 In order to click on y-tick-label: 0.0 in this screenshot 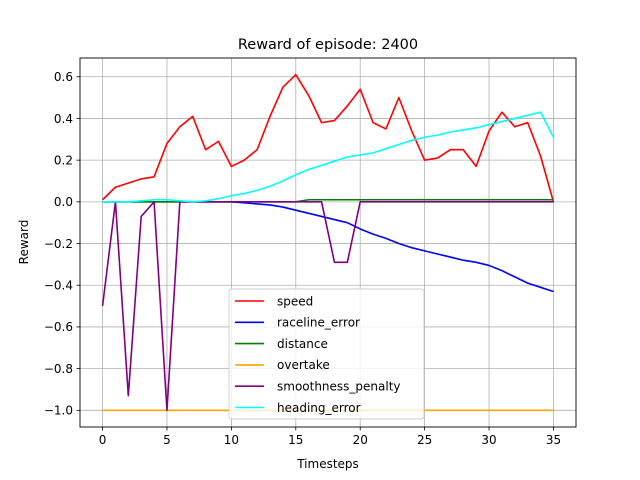, I will do `click(63, 202)`.